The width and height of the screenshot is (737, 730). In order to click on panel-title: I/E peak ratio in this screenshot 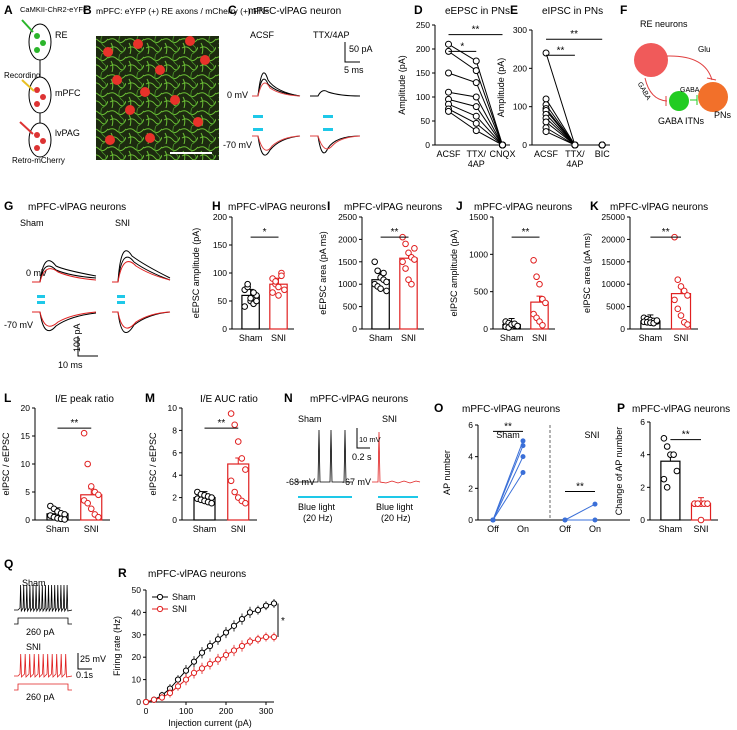, I will do `click(84, 399)`.